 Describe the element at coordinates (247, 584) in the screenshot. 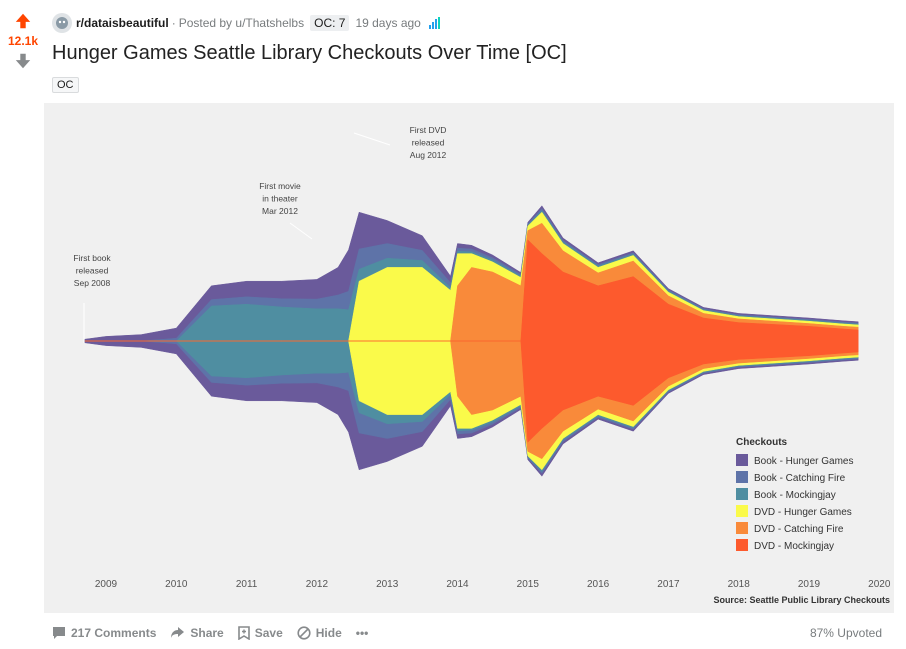

I see `x-tick-label: 2011` at that location.